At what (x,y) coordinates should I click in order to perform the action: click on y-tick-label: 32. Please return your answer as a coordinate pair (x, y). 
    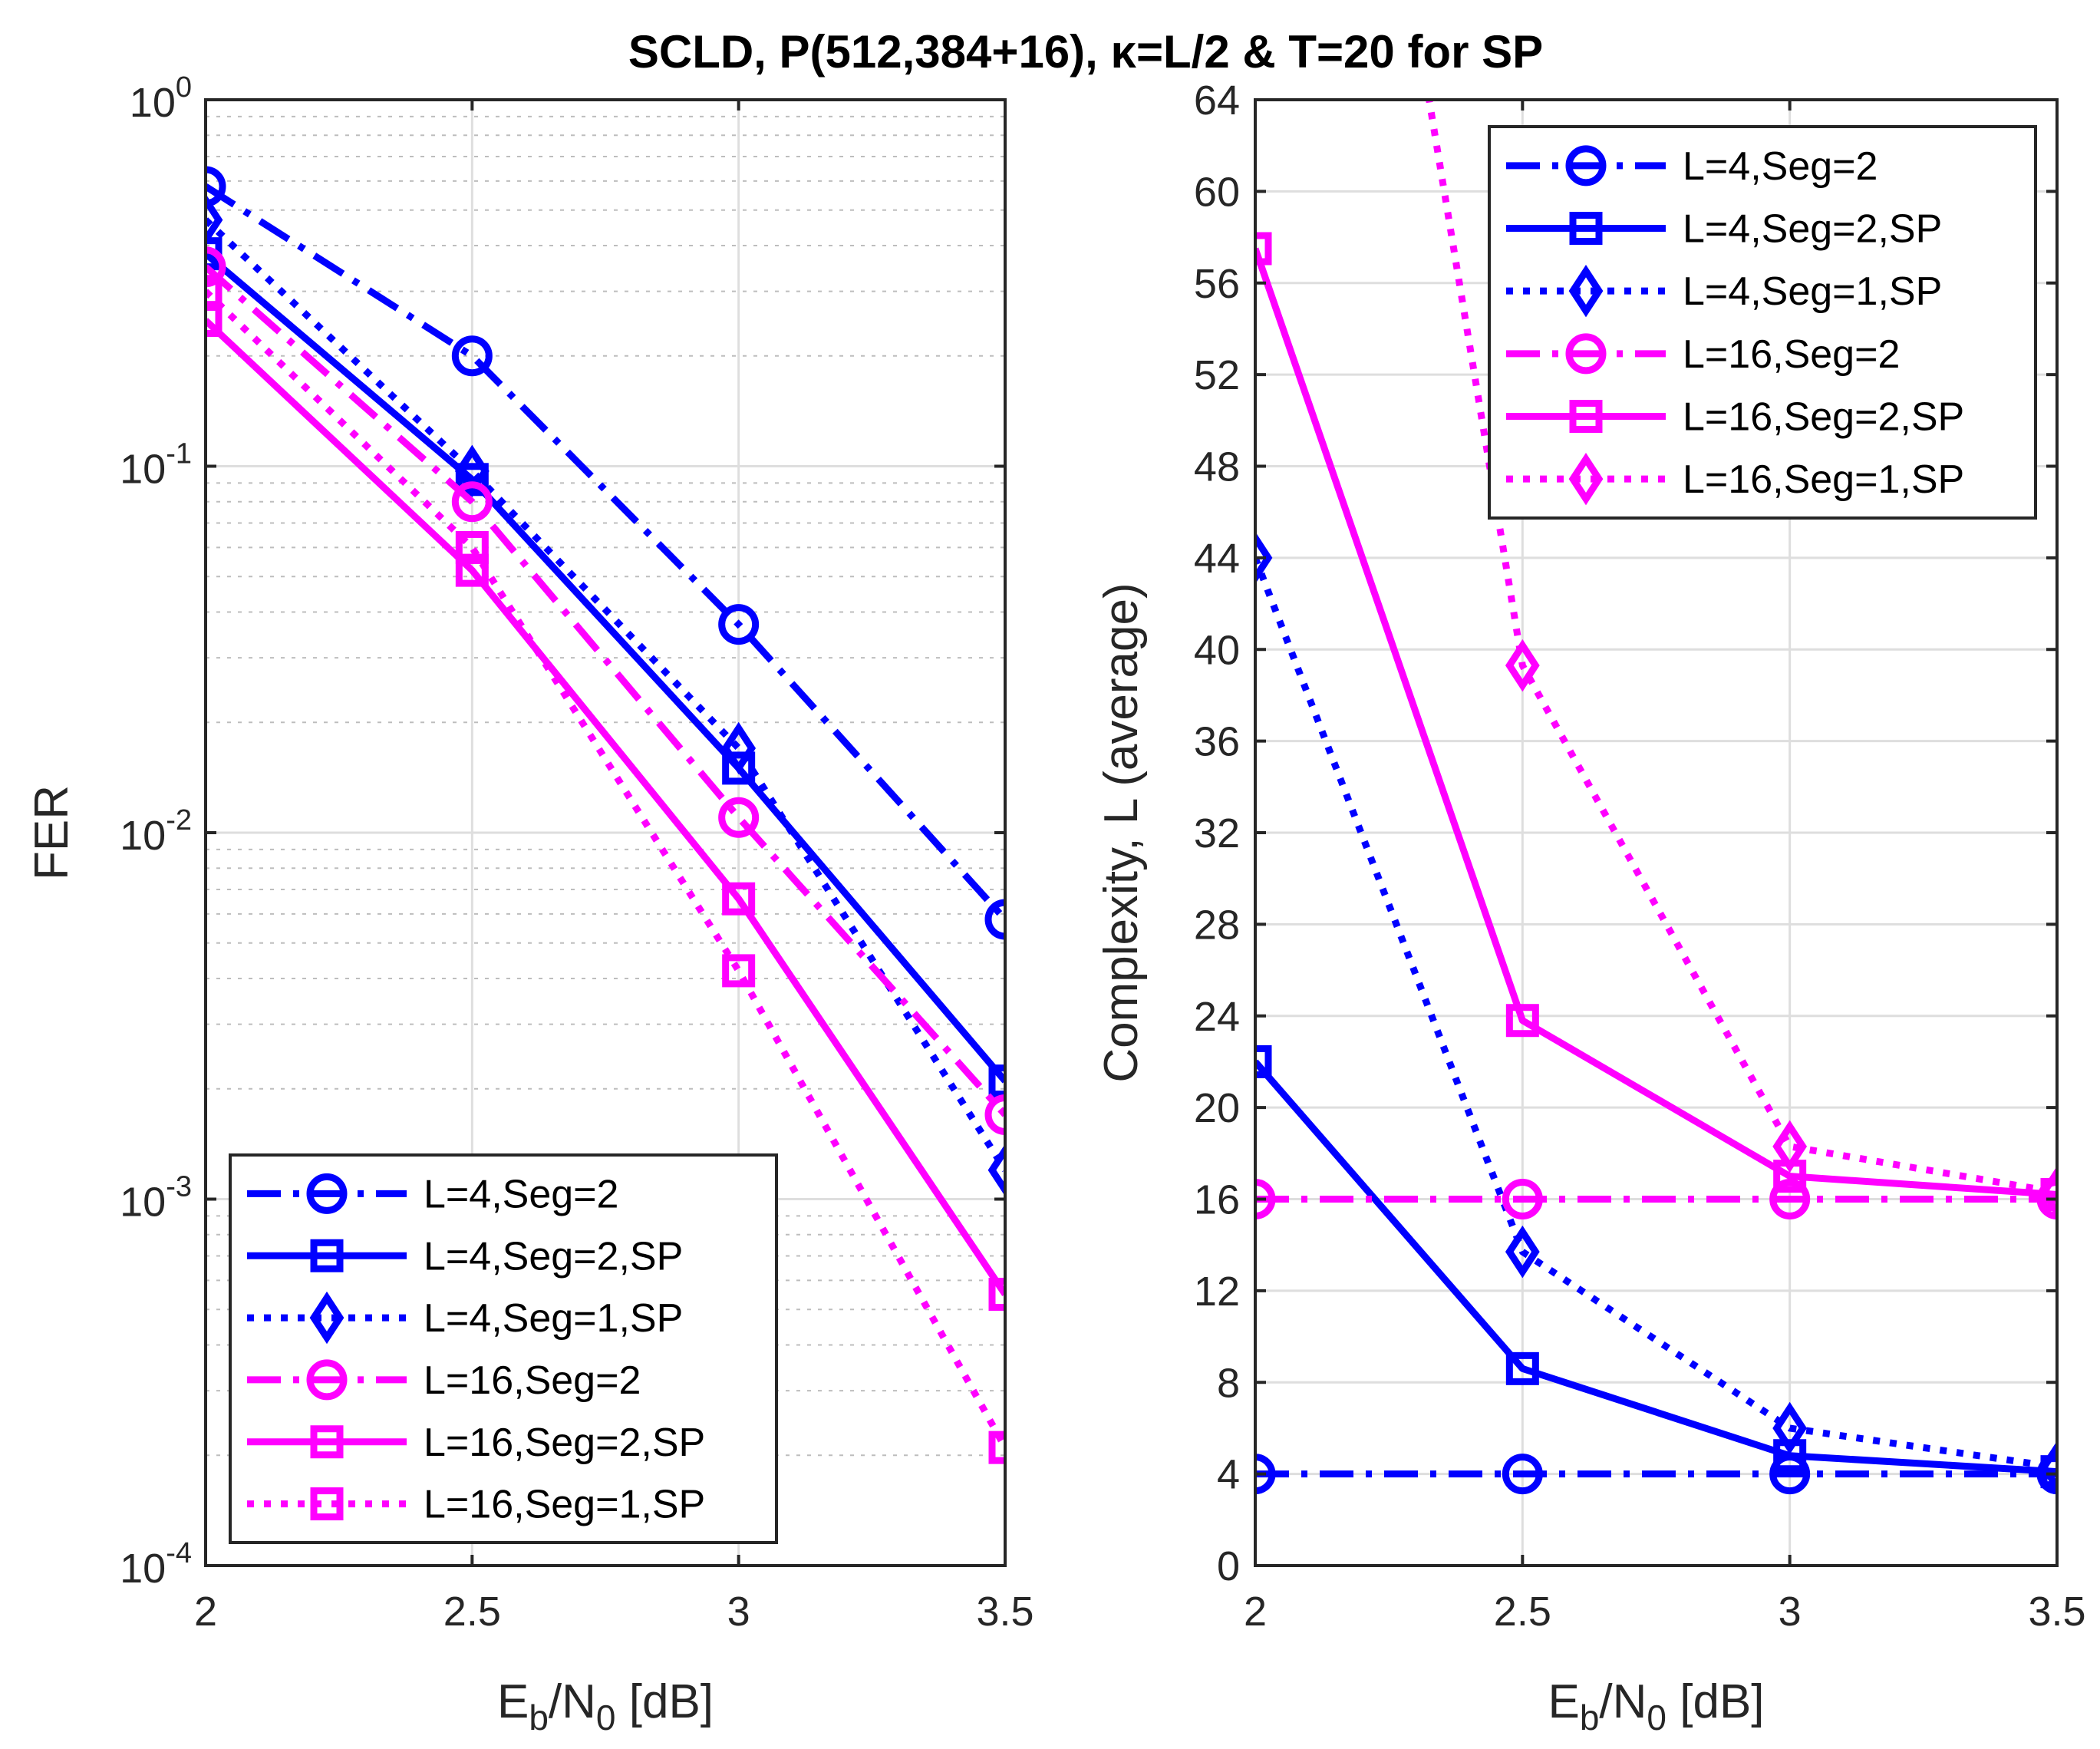
    Looking at the image, I should click on (1217, 833).